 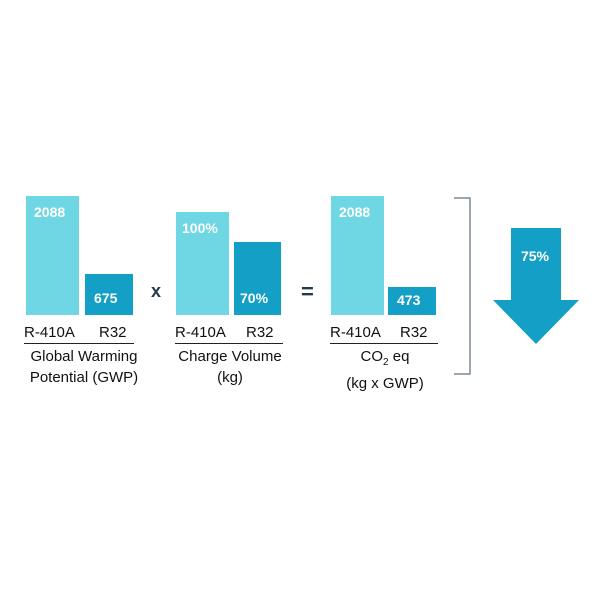 I want to click on bar-charge-r32-label: 70%, so click(x=254, y=298).